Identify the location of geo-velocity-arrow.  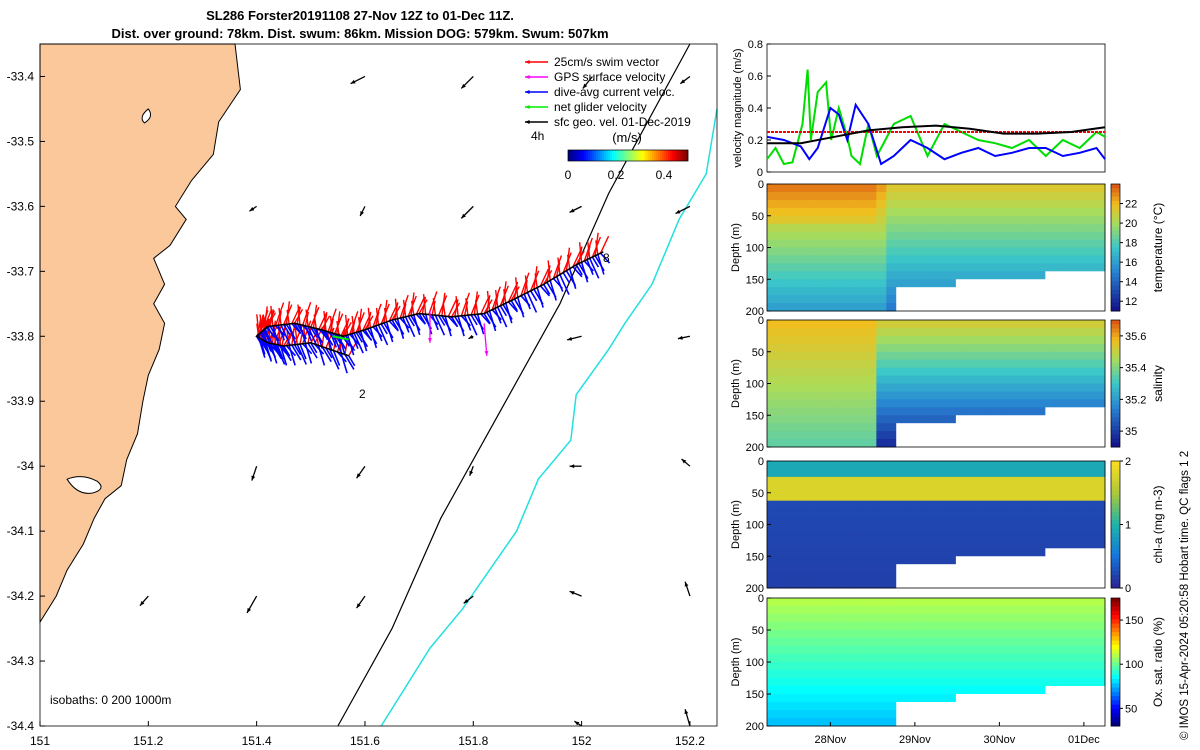
(253, 208).